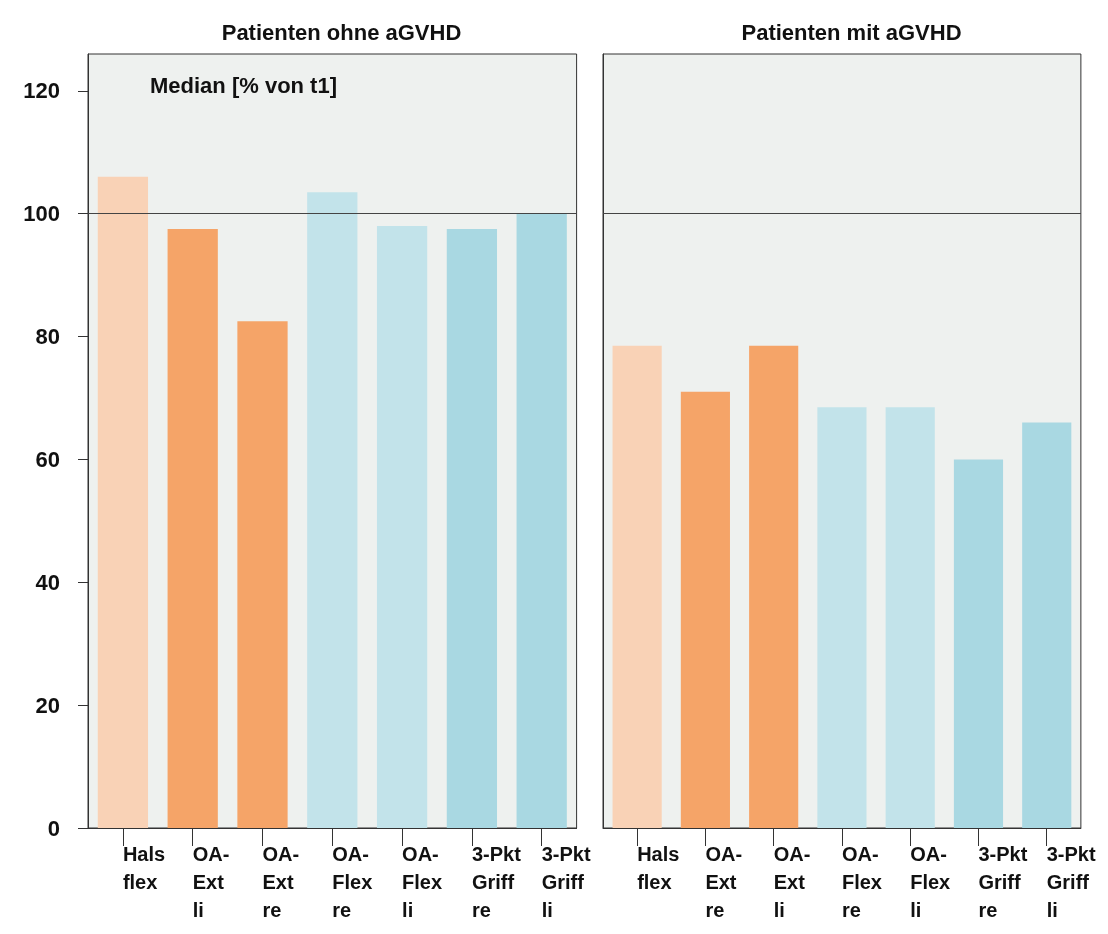 The image size is (1108, 934). Describe the element at coordinates (47, 337) in the screenshot. I see `y-tick-label: 80` at that location.